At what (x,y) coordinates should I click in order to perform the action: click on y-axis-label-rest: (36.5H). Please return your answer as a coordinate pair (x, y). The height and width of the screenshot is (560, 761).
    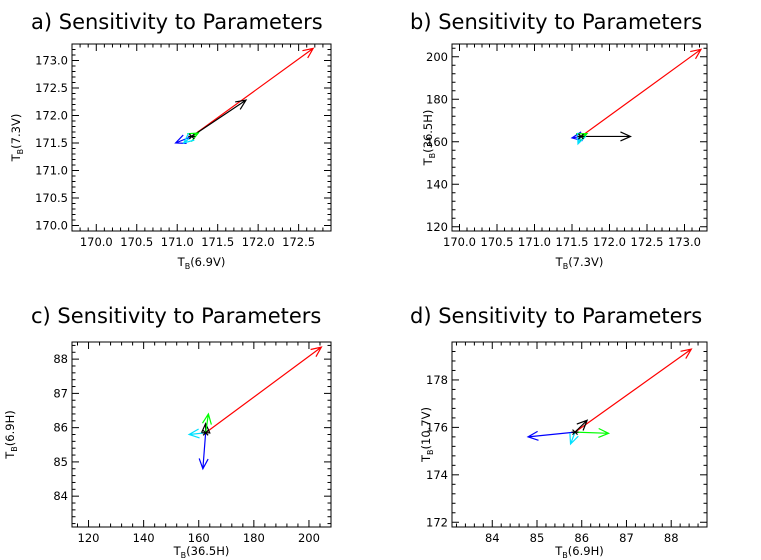
    Looking at the image, I should click on (428, 131).